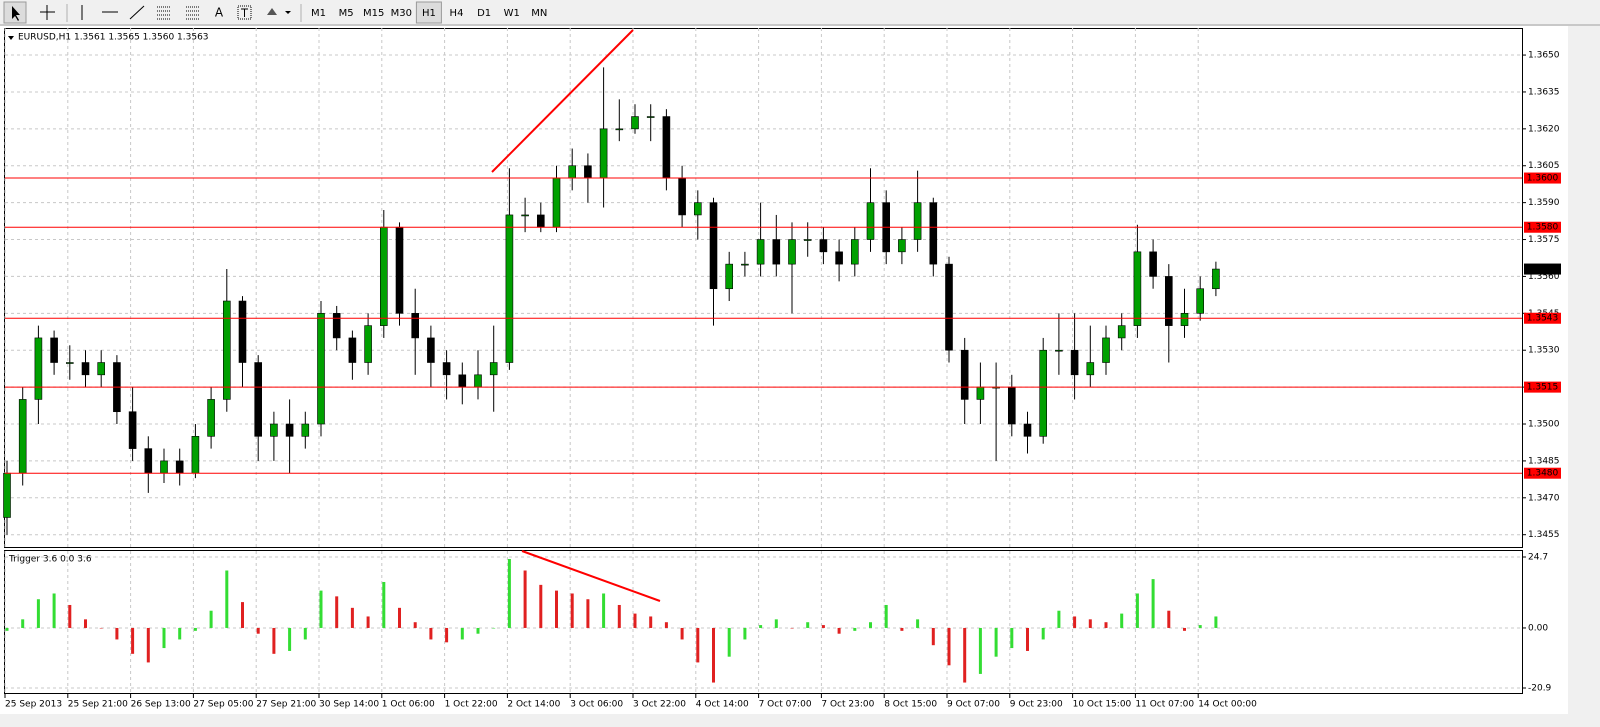 This screenshot has height=727, width=1600. I want to click on trendline-button, so click(137, 12).